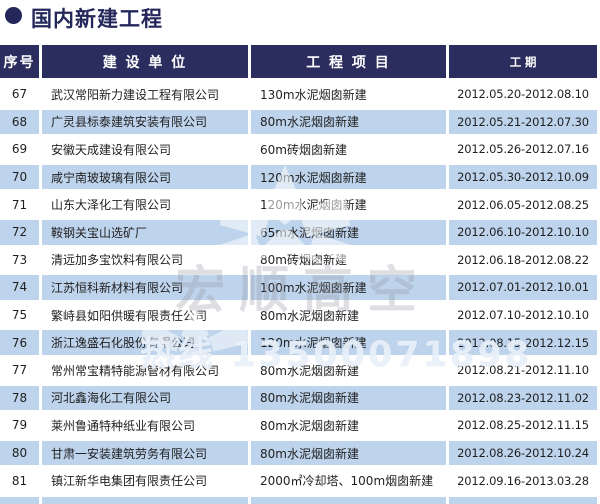 The image size is (600, 504). I want to click on cell-no: 72, so click(19, 231).